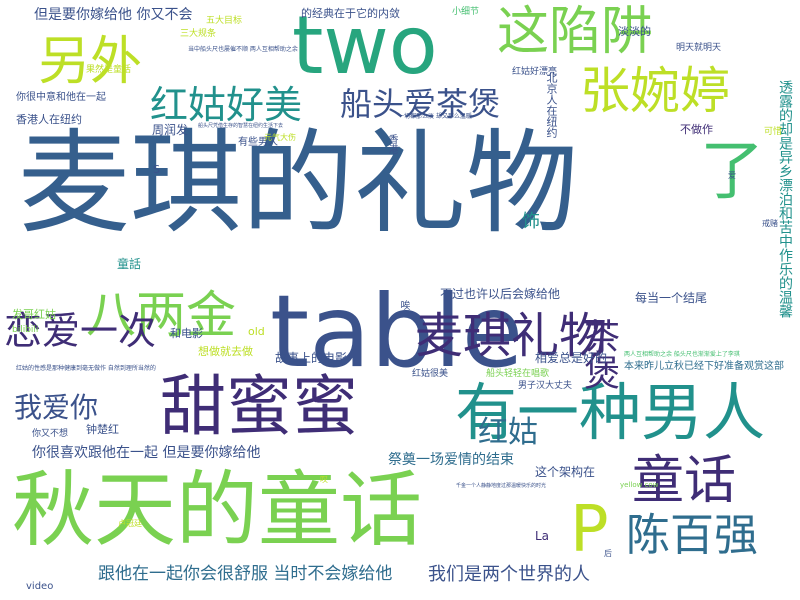 The width and height of the screenshot is (800, 600). I want to click on word: 我爱你, so click(56, 407).